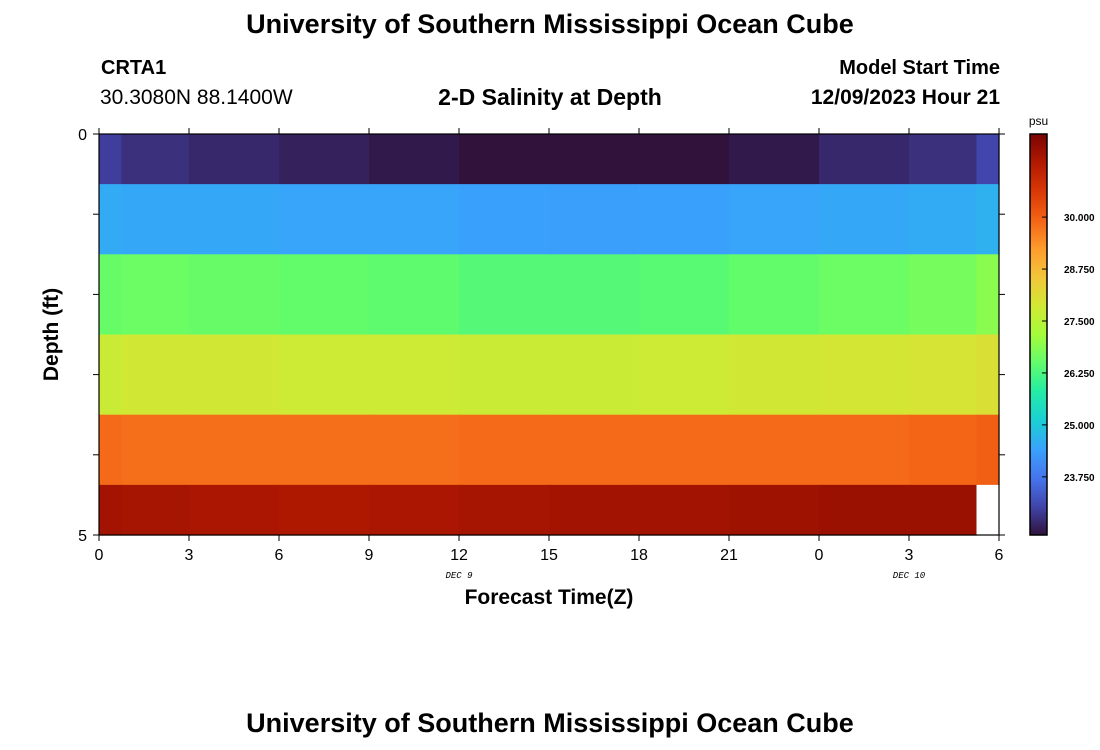  What do you see at coordinates (550, 97) in the screenshot?
I see `chart-subtitle: 2-D Salinity at Depth` at bounding box center [550, 97].